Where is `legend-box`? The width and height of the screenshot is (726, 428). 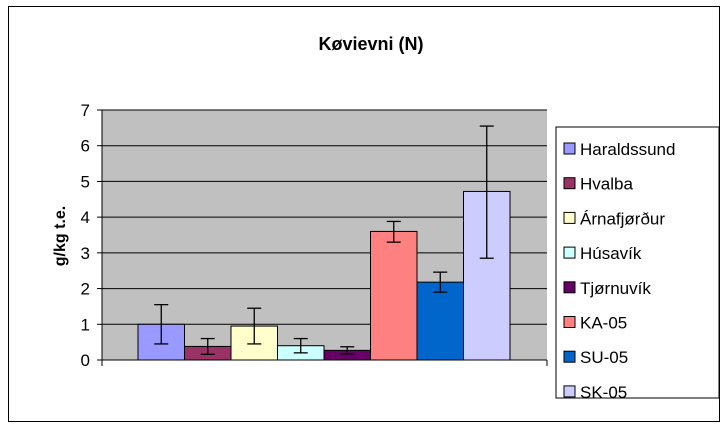 legend-box is located at coordinates (637, 262).